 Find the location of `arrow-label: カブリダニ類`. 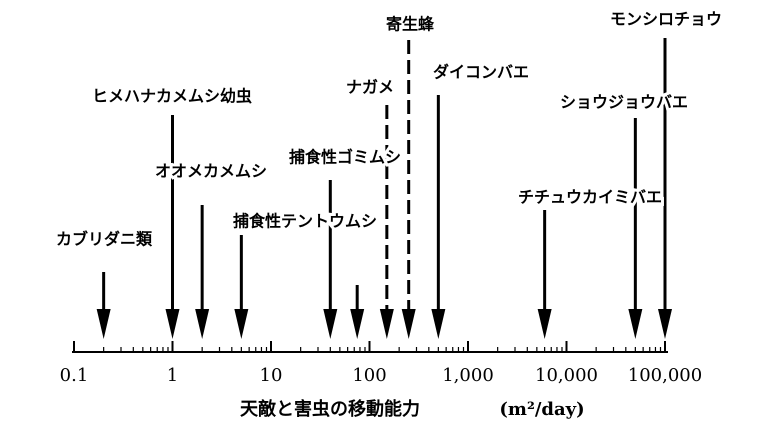

arrow-label: カブリダニ類 is located at coordinates (104, 239).